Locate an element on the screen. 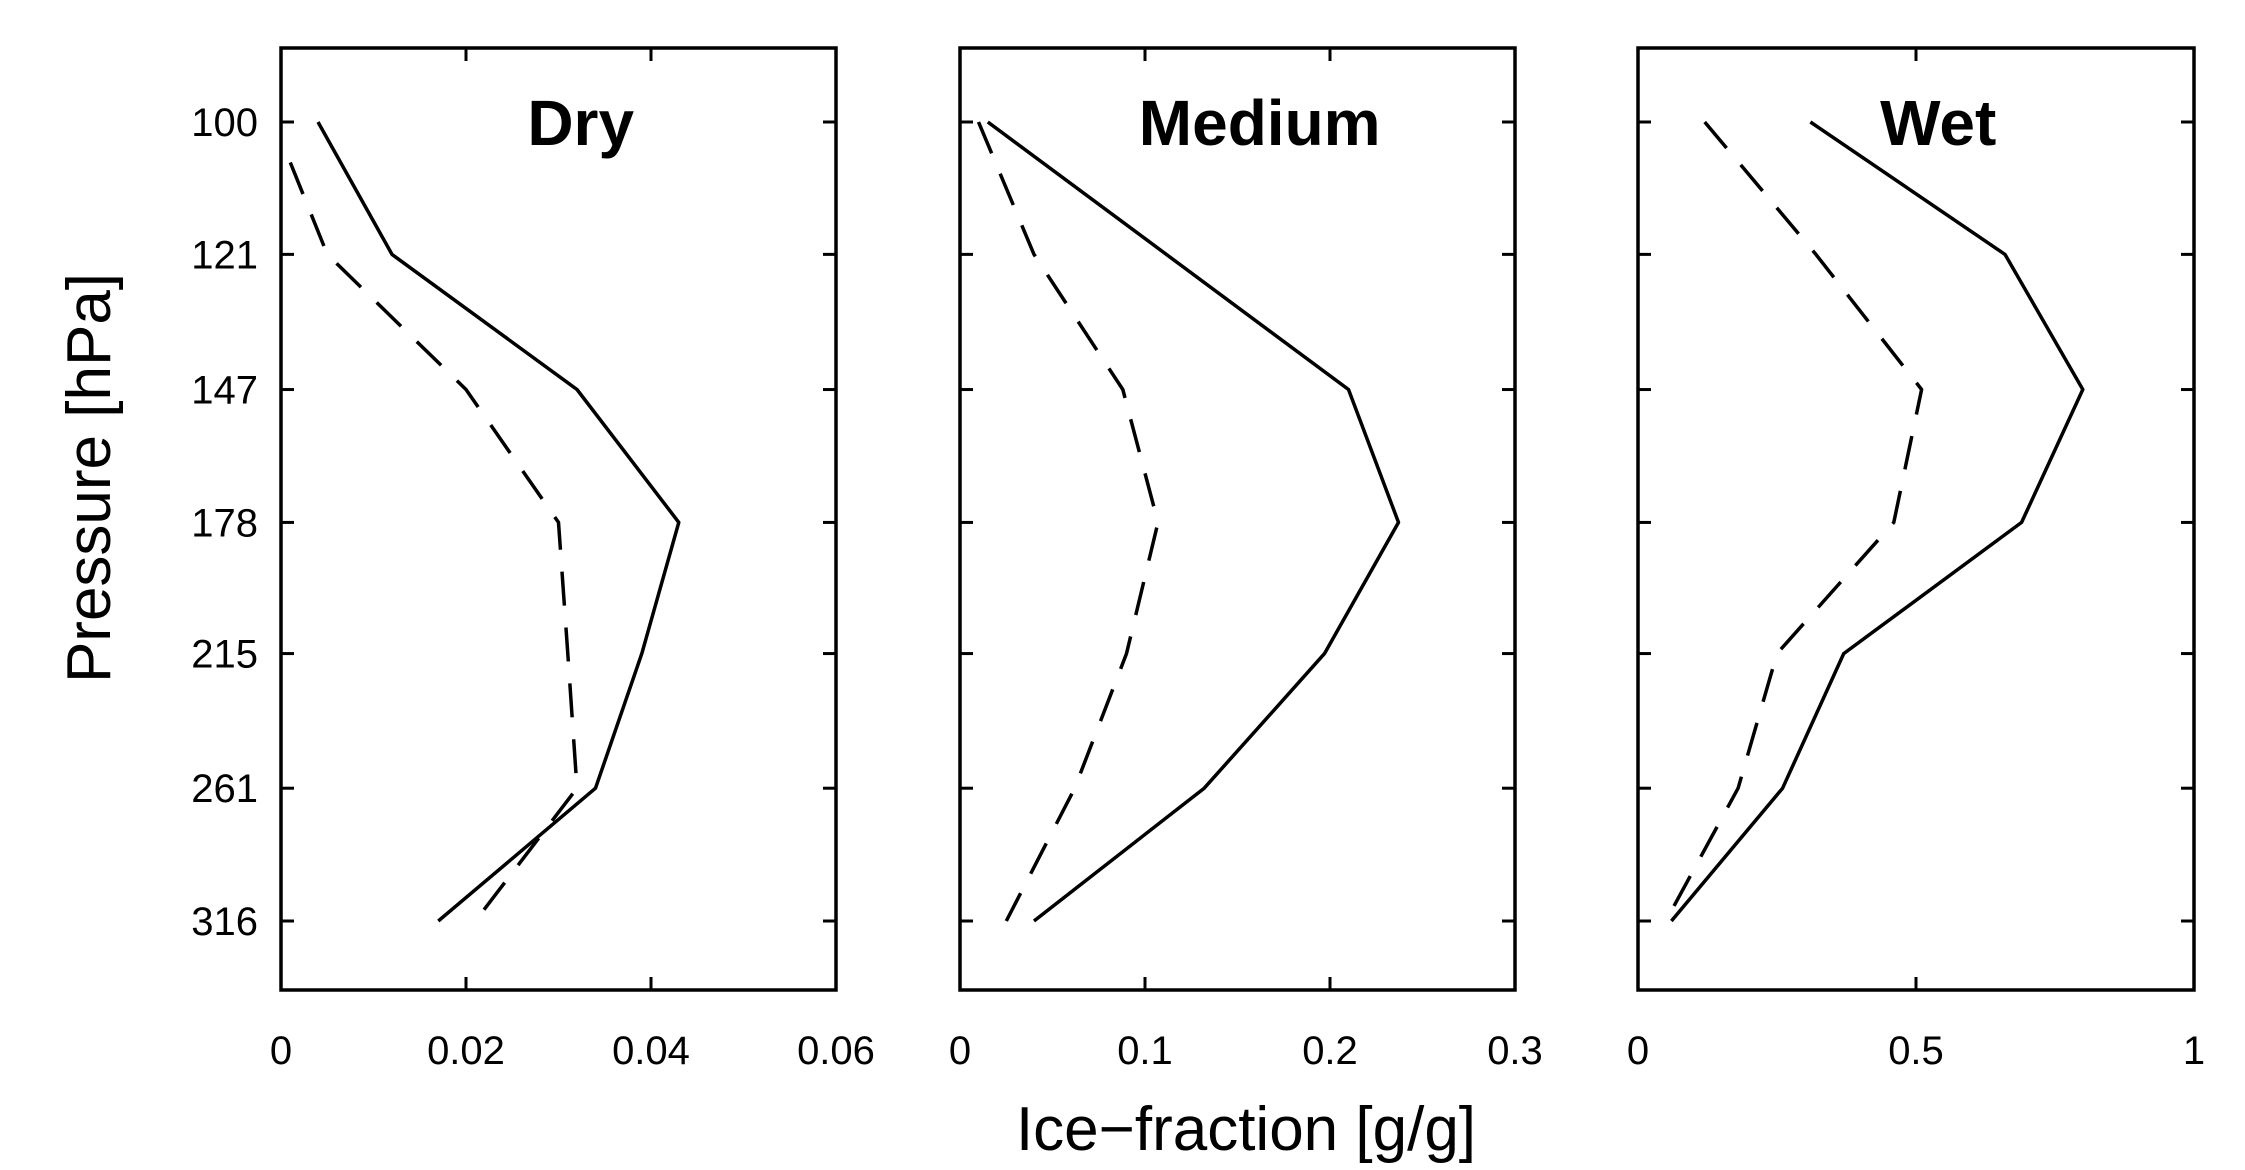 The height and width of the screenshot is (1170, 2245). x-axis-label: Ice−fraction [g/g] is located at coordinates (1246, 1129).